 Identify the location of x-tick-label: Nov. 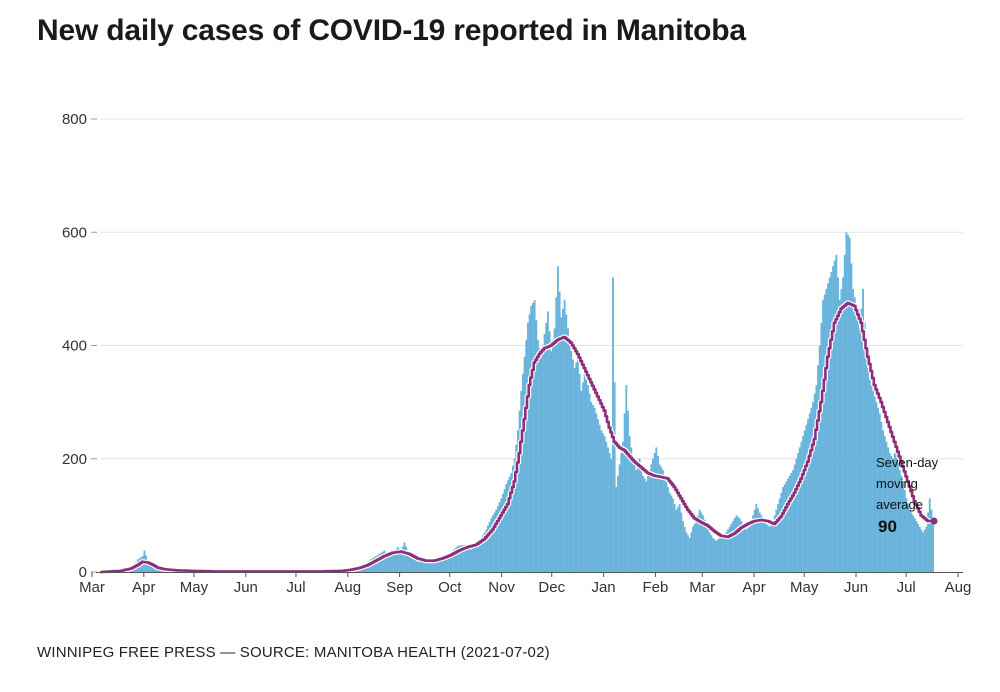
(501, 587).